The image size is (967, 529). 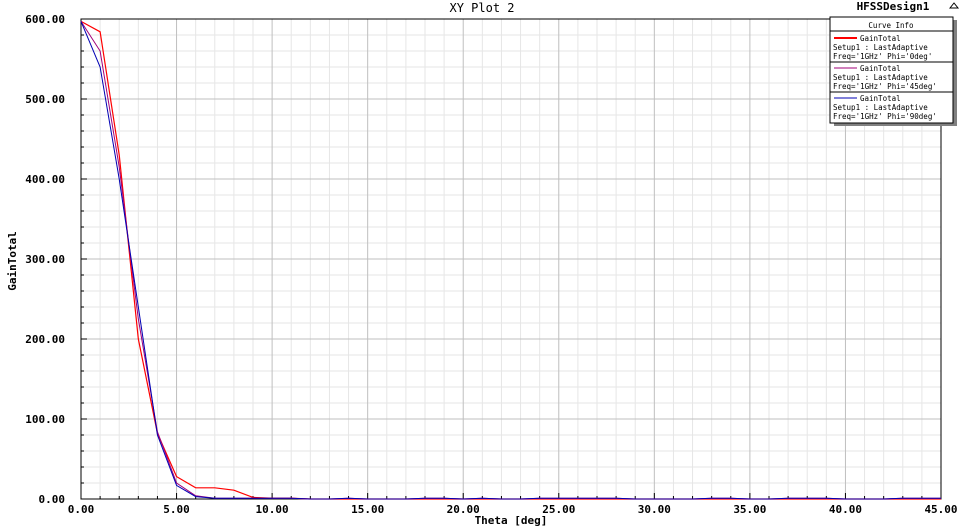 I want to click on legend-entry-freq: Freq='1GHz' Phi='90deg', so click(x=885, y=116).